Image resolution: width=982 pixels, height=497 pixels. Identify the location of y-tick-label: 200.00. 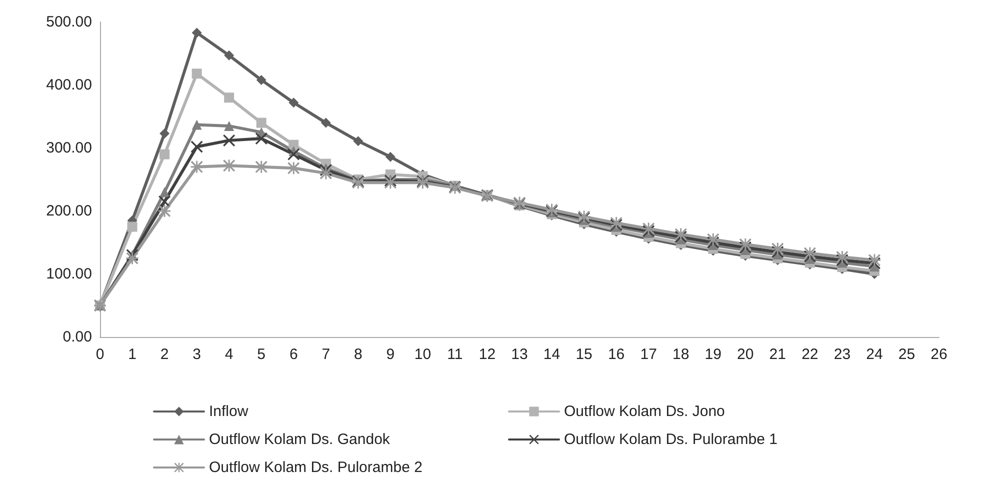
(69, 211).